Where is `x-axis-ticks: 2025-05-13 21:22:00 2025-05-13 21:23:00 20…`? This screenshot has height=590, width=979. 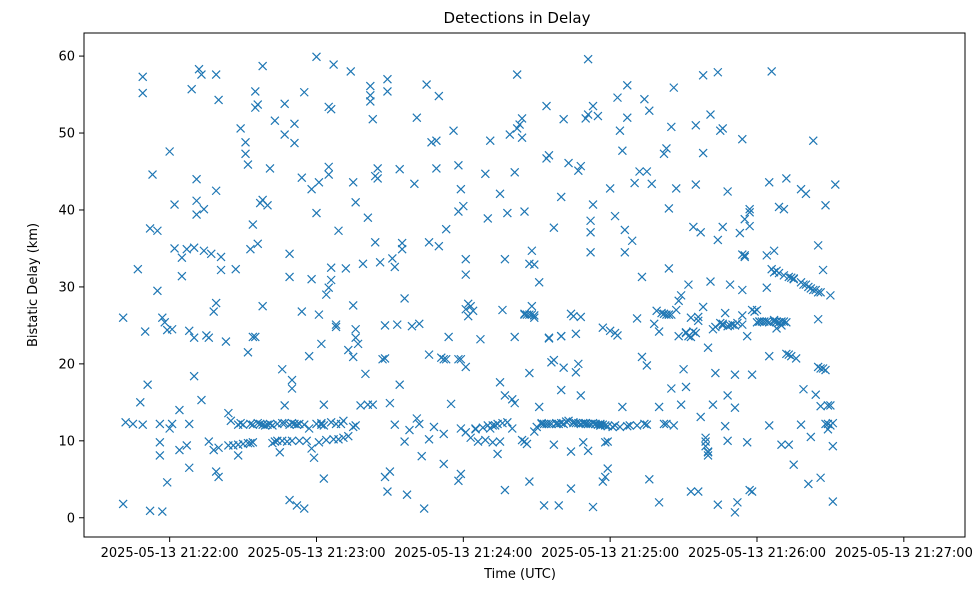
x-axis-ticks: 2025-05-13 21:22:00 2025-05-13 21:23:00 20… is located at coordinates (537, 549).